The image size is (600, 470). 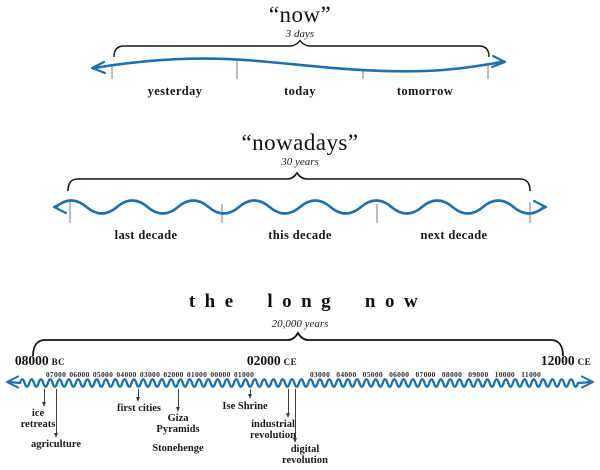 I want to click on nowadays-label-next-decade: next decade, so click(x=454, y=235).